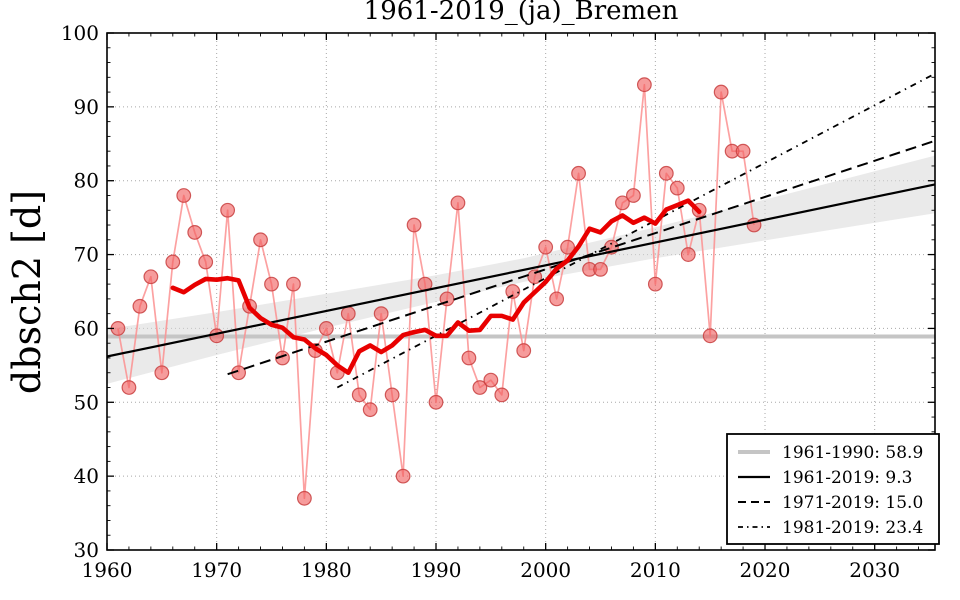 The height and width of the screenshot is (600, 960). Describe the element at coordinates (436, 570) in the screenshot. I see `x-tick-label: 1990` at that location.